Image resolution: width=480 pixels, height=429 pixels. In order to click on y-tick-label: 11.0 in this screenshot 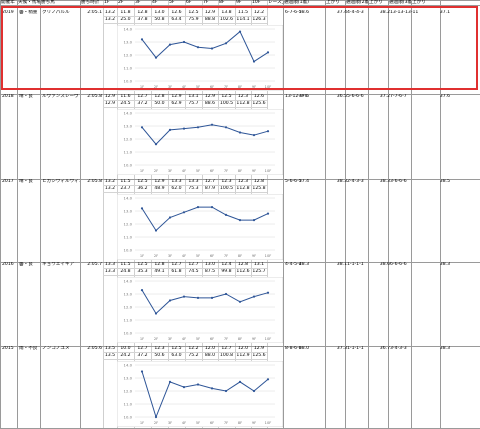, I will do `click(128, 68)`.